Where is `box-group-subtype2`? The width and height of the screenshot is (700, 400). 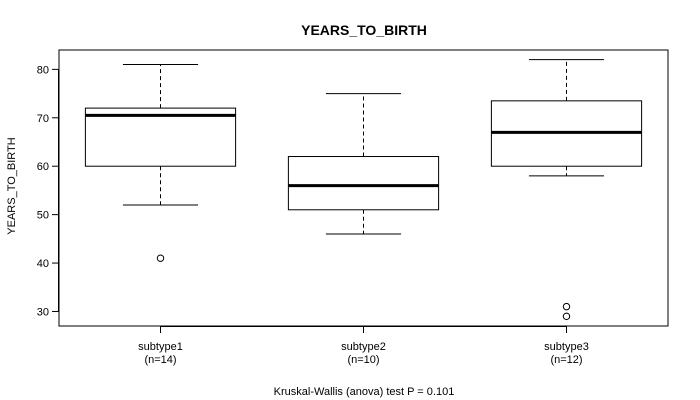 box-group-subtype2 is located at coordinates (363, 164).